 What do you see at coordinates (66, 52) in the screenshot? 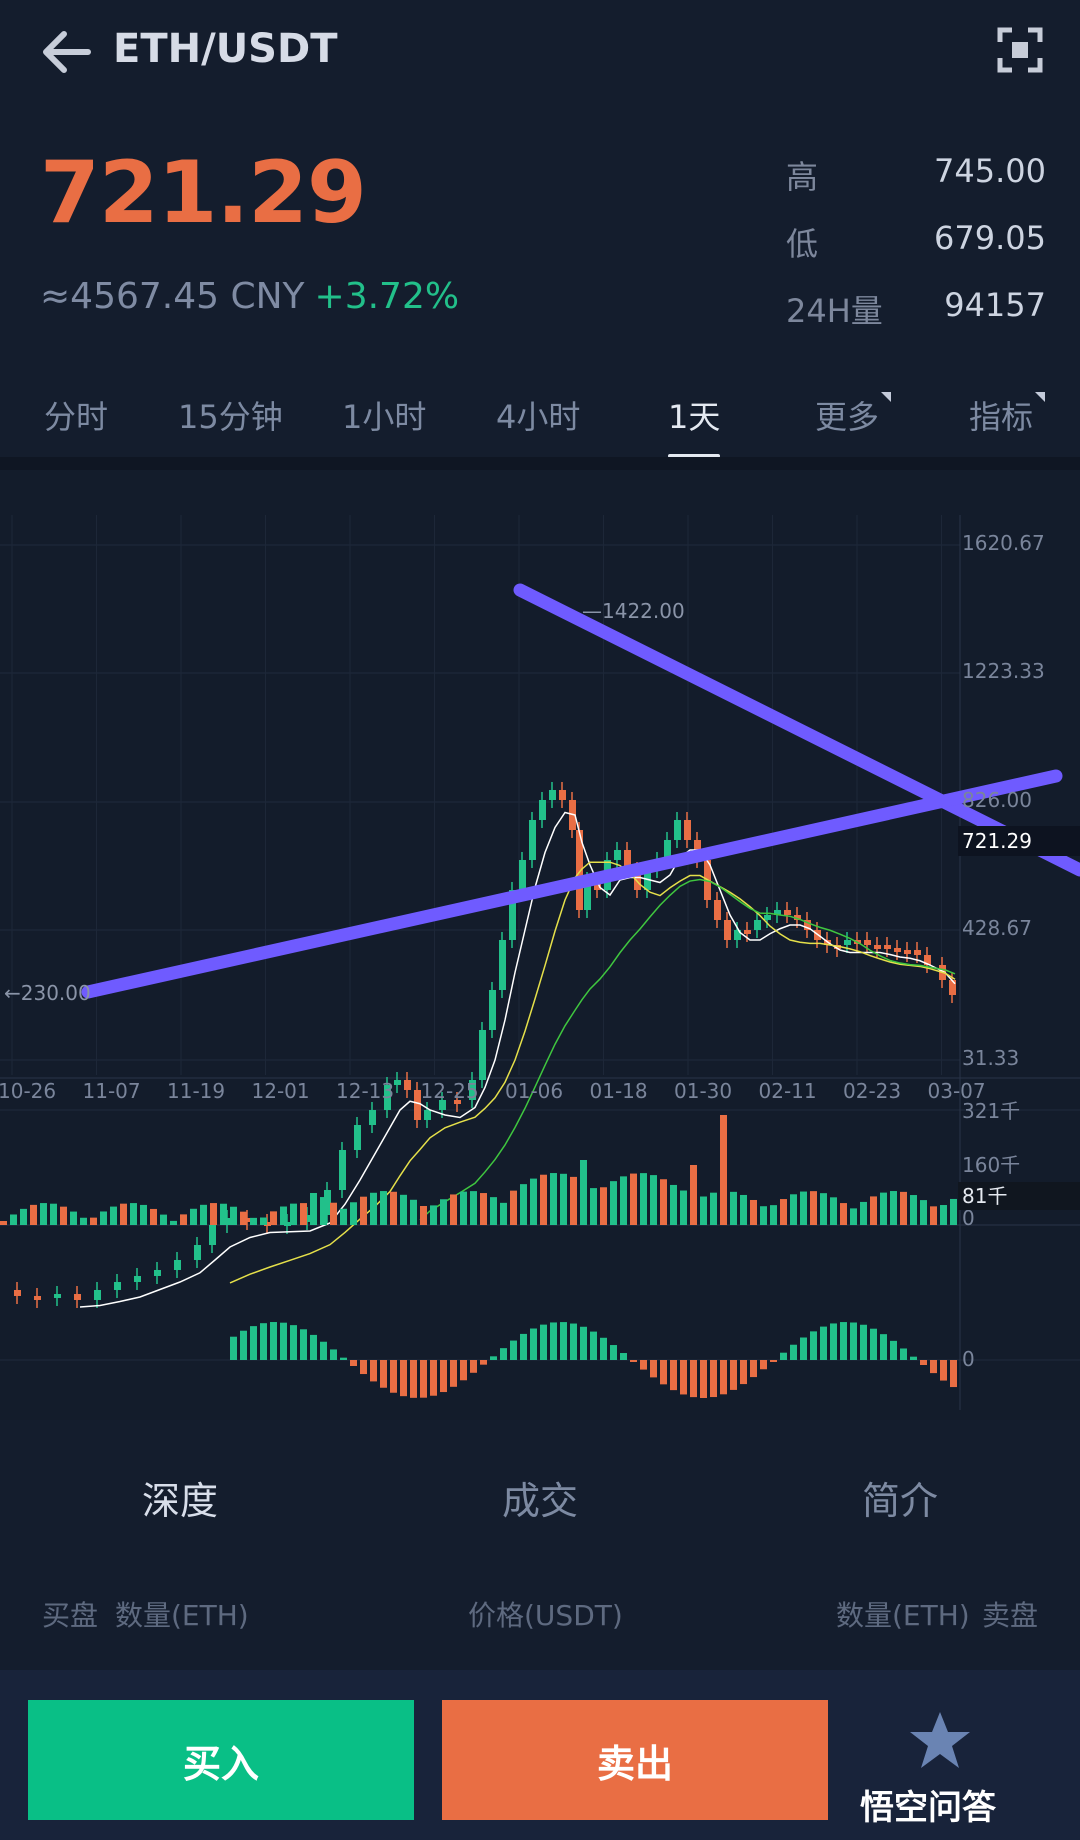
I see `back-arrow-icon` at bounding box center [66, 52].